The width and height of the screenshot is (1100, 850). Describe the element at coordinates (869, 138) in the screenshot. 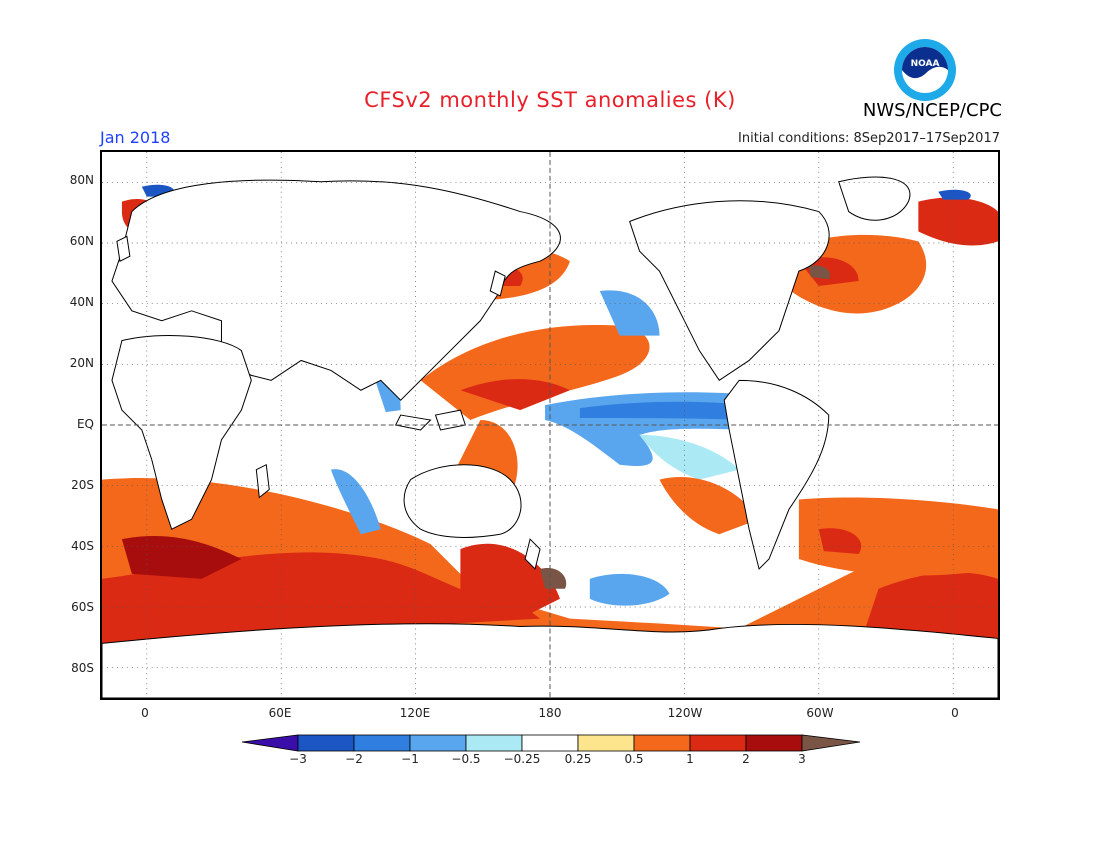

I see `initial-conditions: Initial conditions: 8Sep2017–17Sep2017` at that location.